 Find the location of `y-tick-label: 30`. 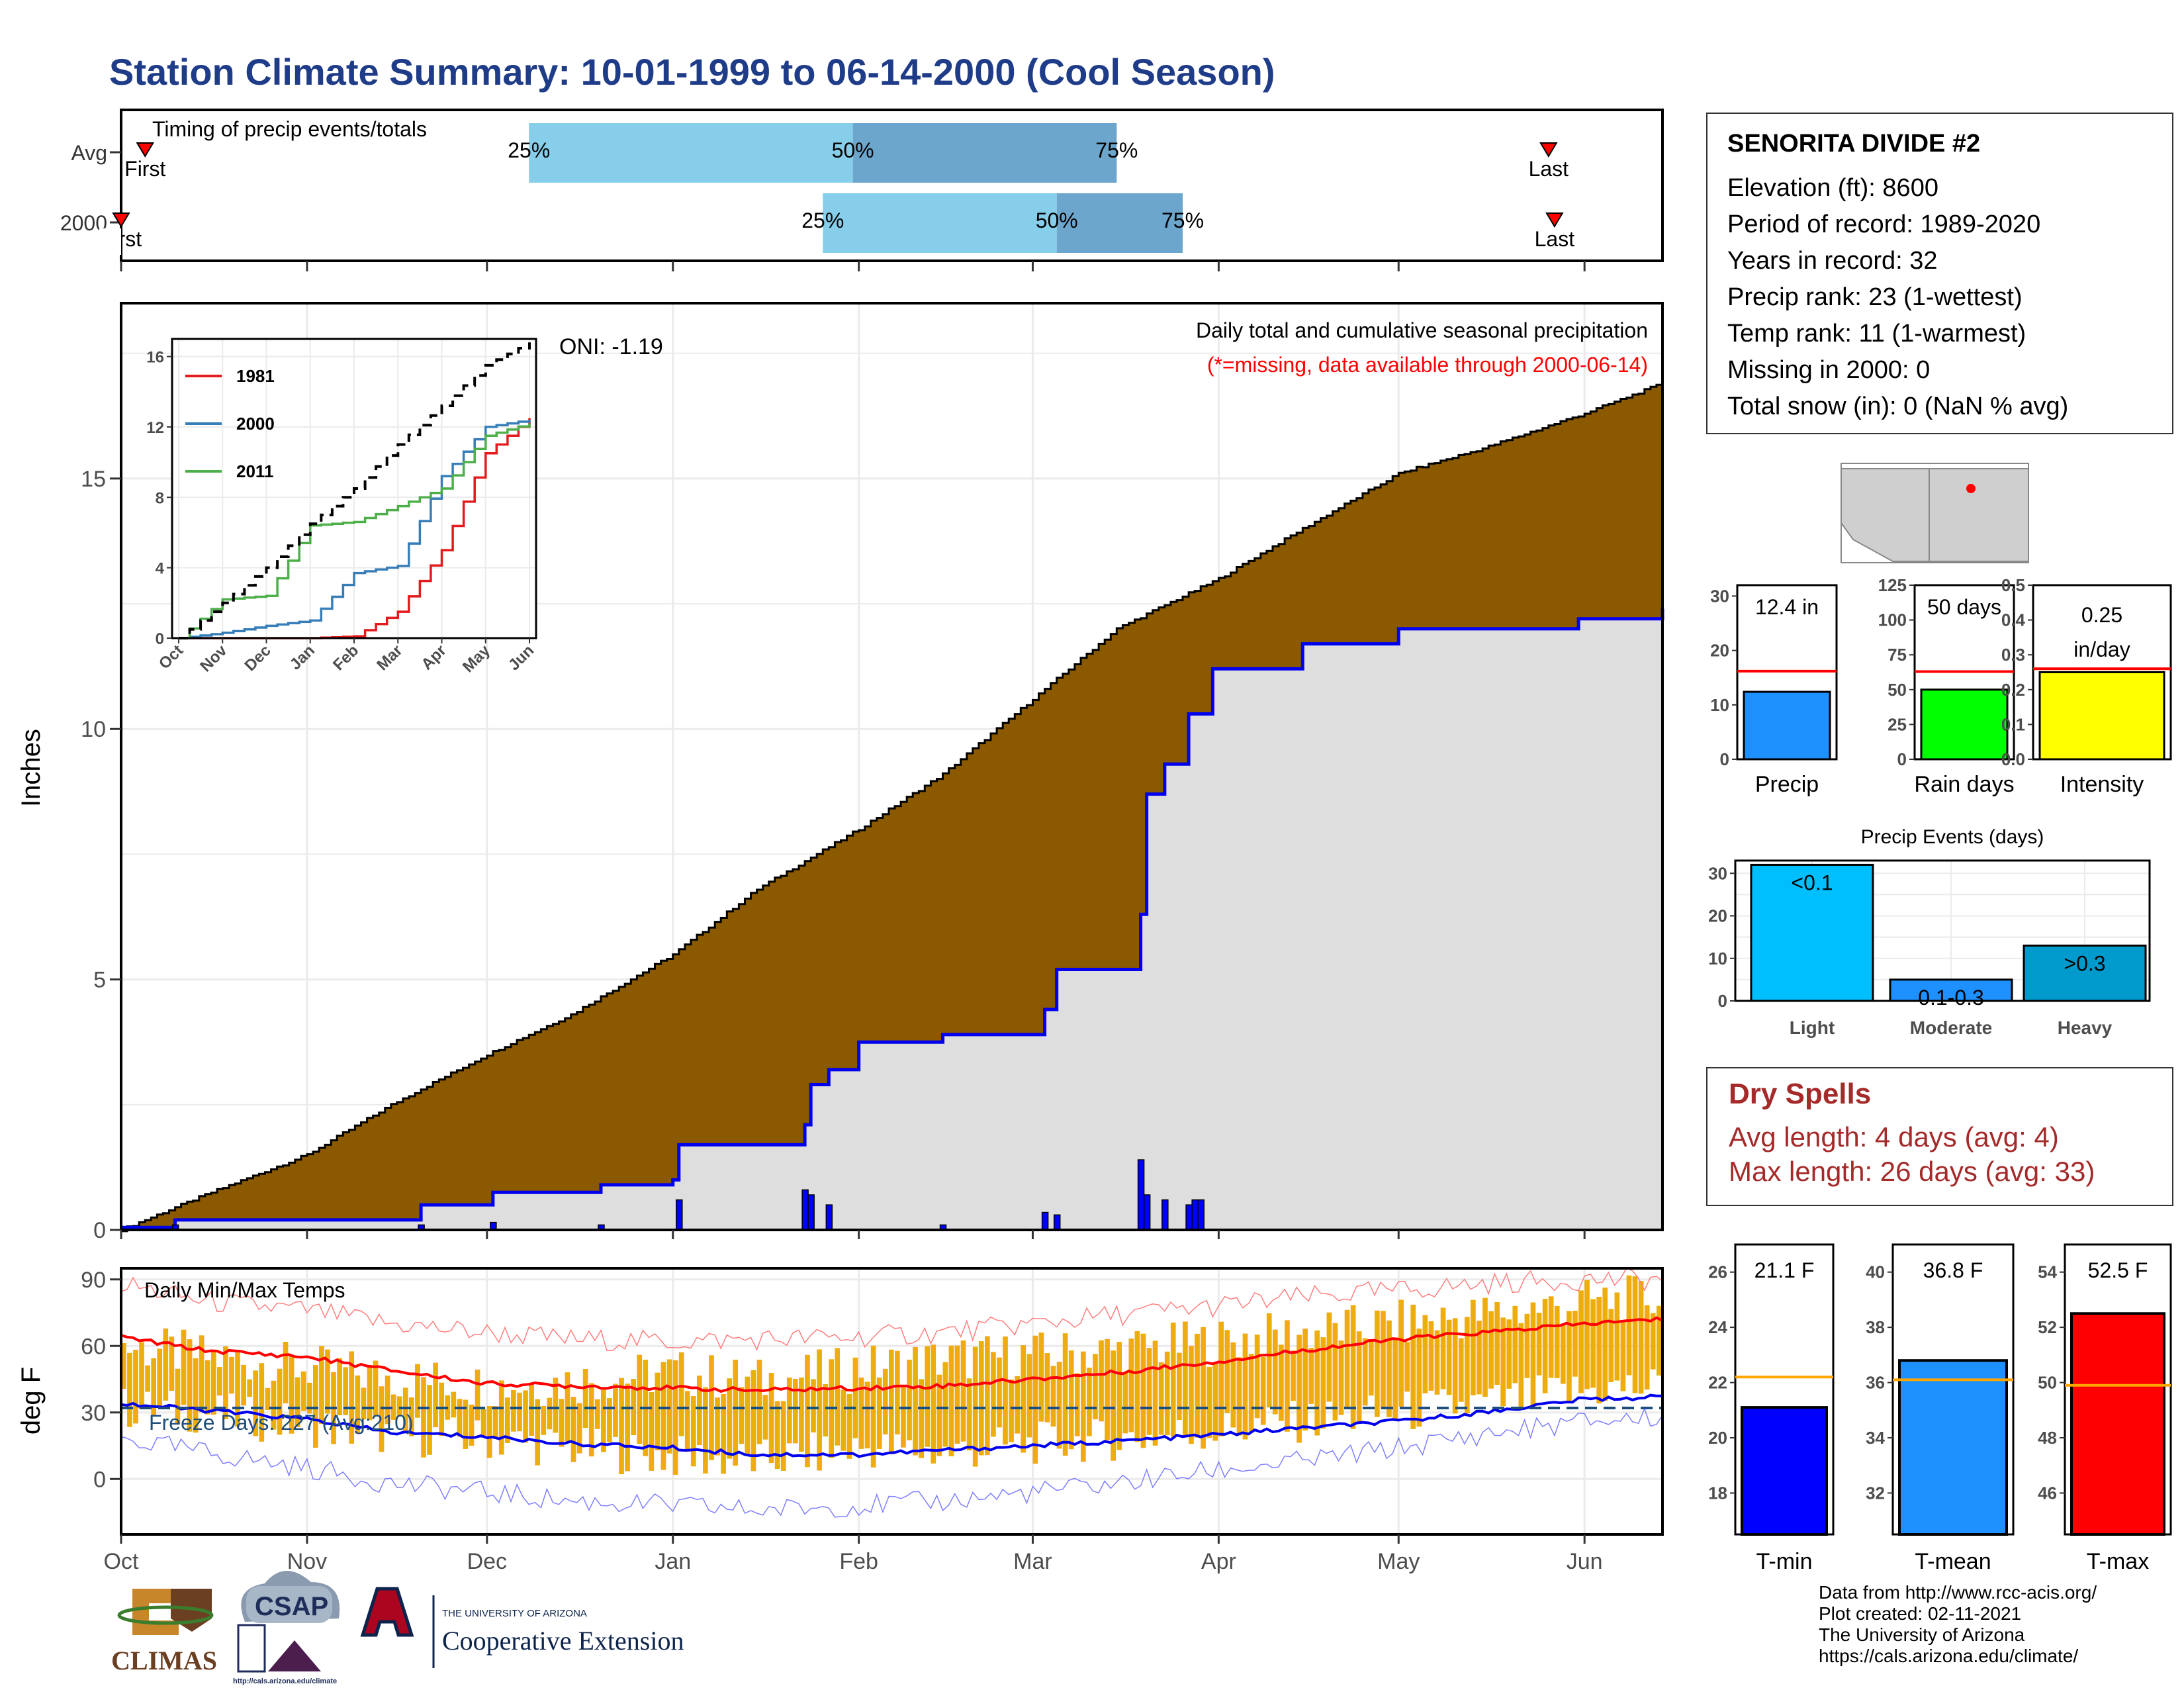

y-tick-label: 30 is located at coordinates (93, 1413).